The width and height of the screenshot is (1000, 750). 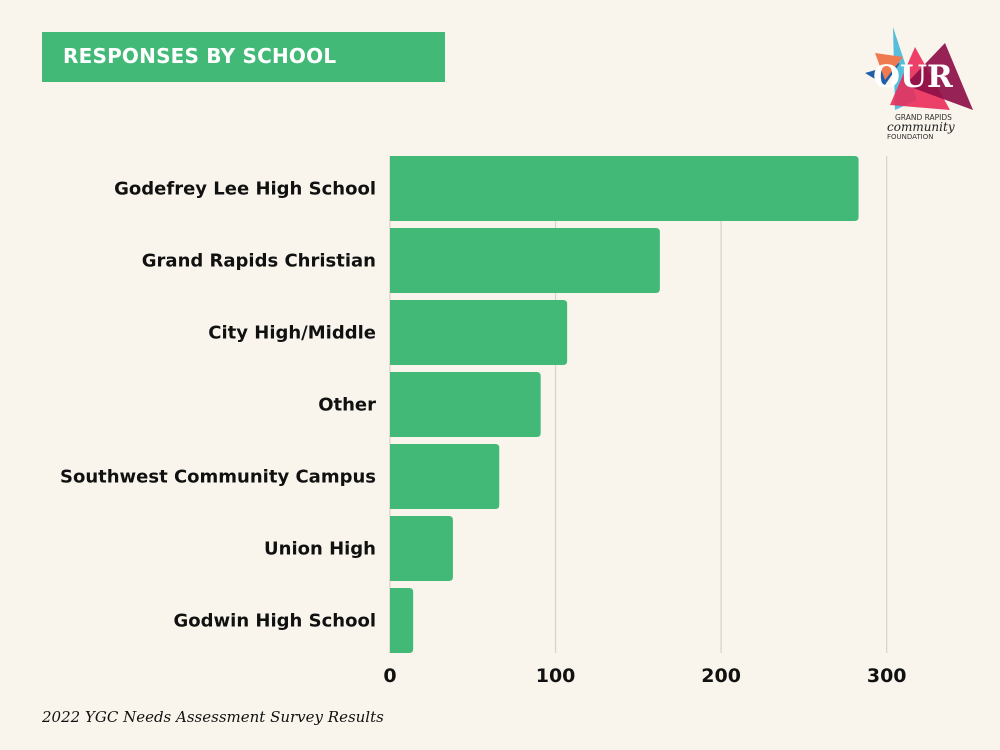 I want to click on svg-text: OUR, so click(x=913, y=77).